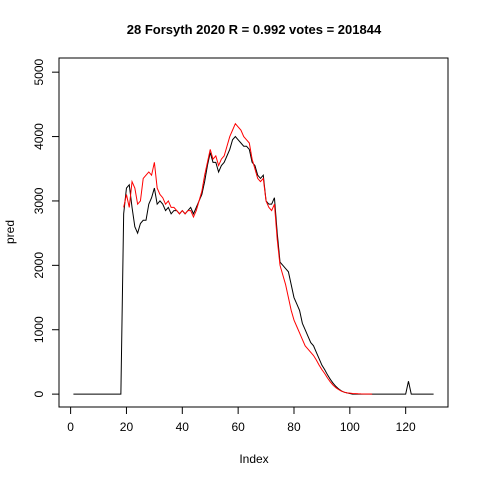 This screenshot has width=480, height=480. Describe the element at coordinates (39, 71) in the screenshot. I see `y-tick-label: 5000` at that location.